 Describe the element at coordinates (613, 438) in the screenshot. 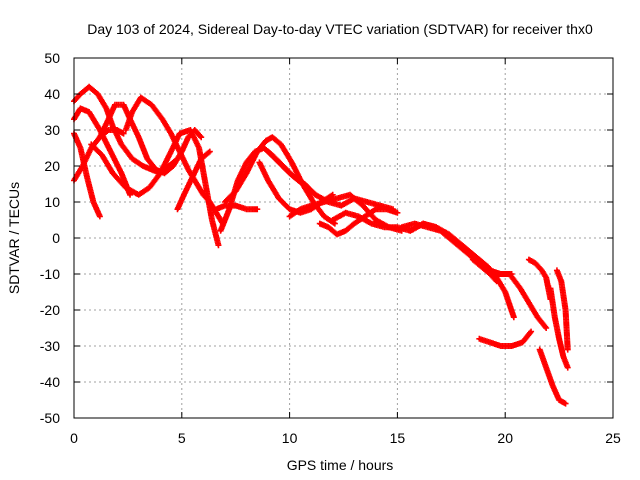

I see `x-tick-label: 25` at that location.